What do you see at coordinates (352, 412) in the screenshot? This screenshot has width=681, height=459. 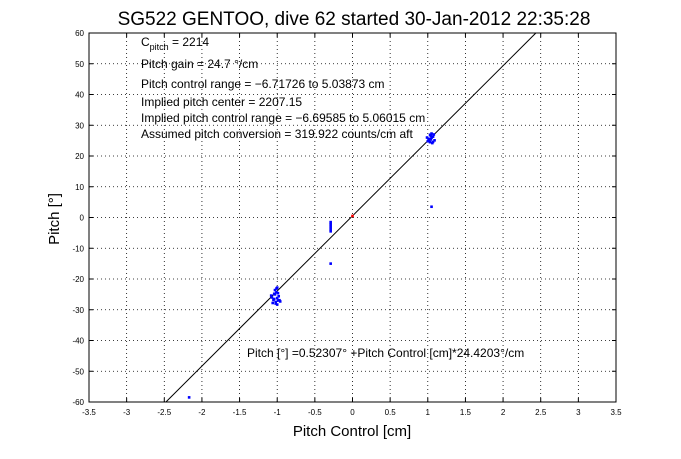 I see `x-tick-label: 0` at bounding box center [352, 412].